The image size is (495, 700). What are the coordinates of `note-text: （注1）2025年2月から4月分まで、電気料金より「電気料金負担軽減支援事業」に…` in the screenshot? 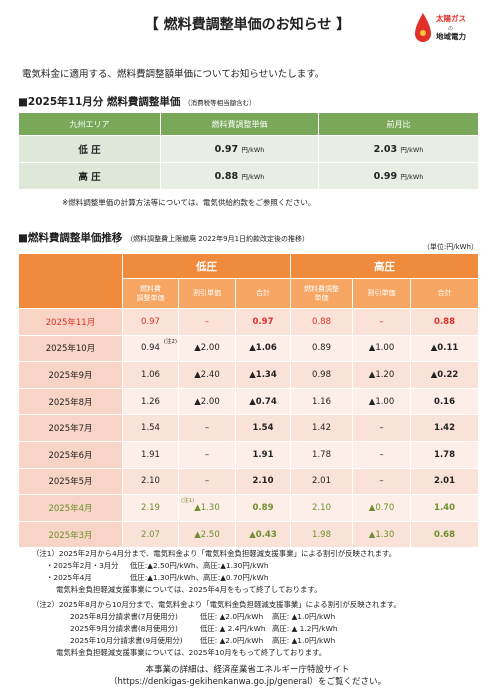 It's located at (214, 553).